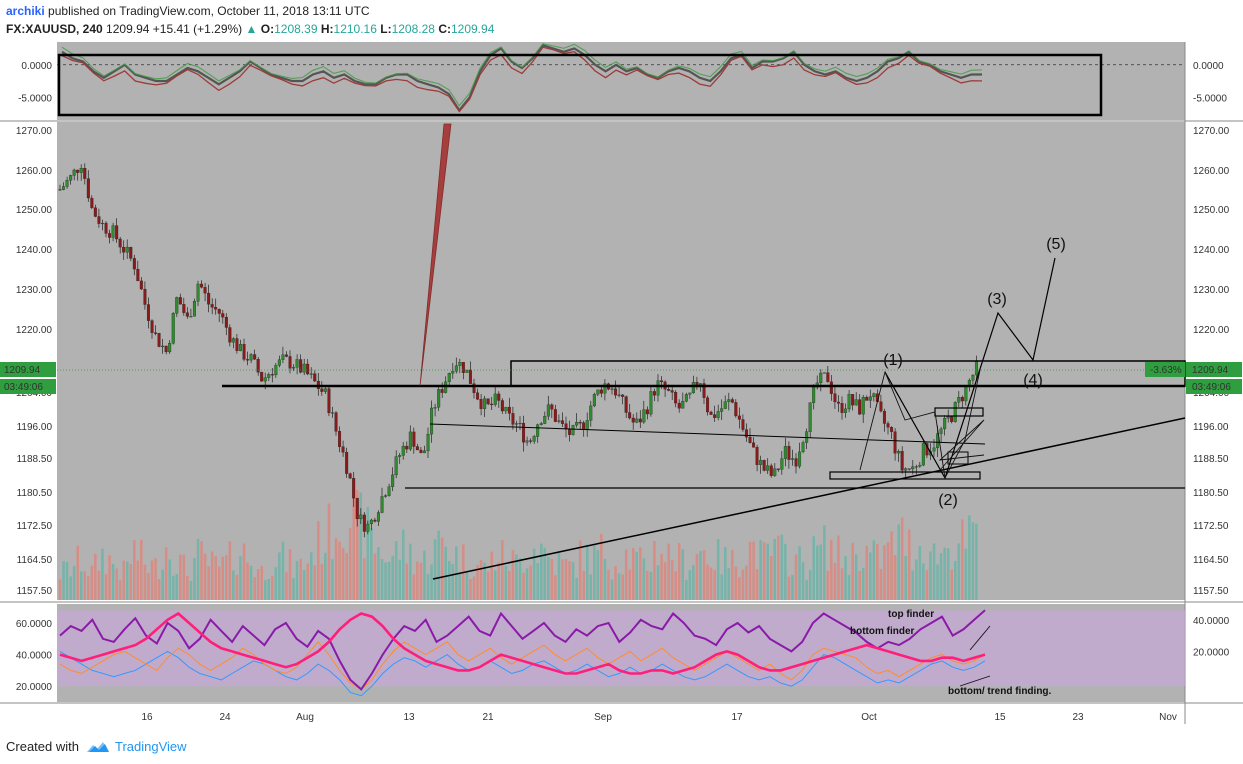 This screenshot has height=764, width=1243. Describe the element at coordinates (54, 29) in the screenshot. I see `symbol-label: FX:XAUUSD, 240` at that location.